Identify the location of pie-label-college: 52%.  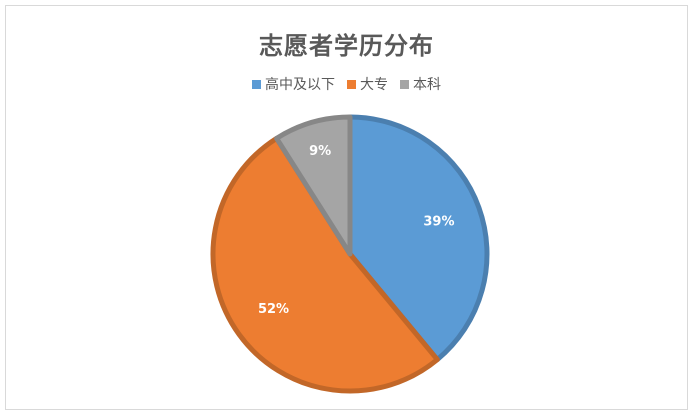
(273, 309).